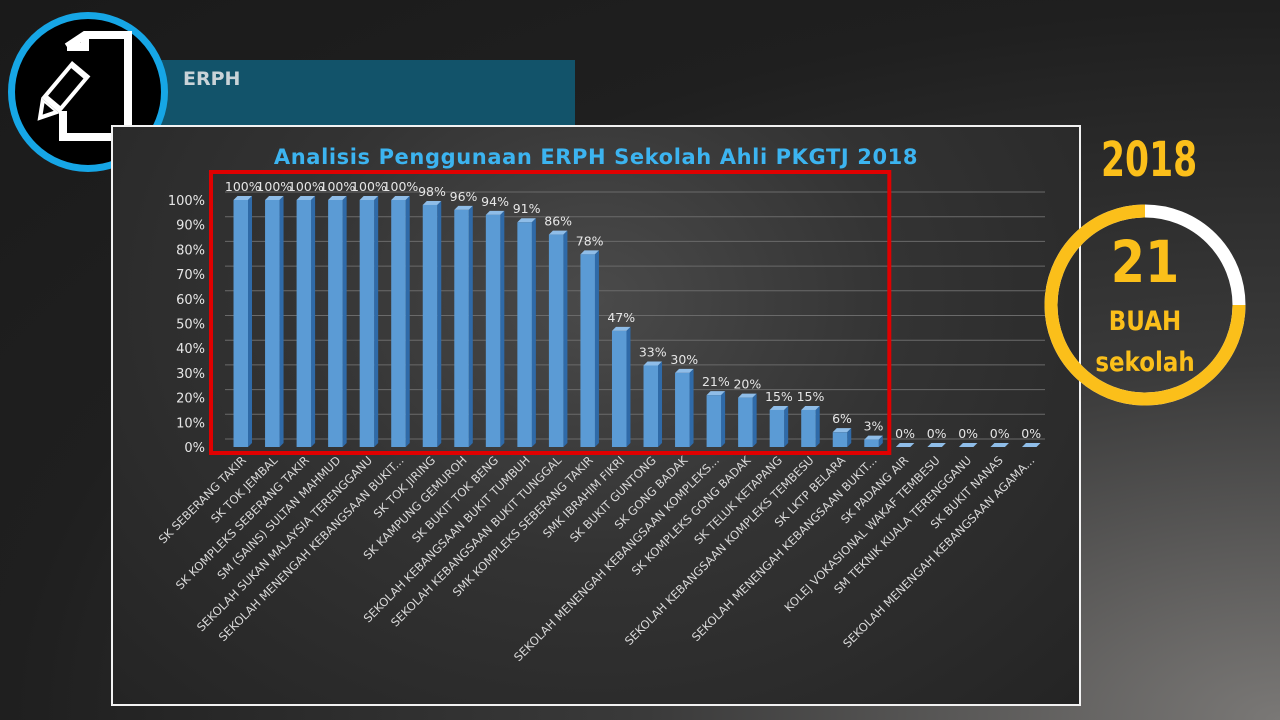 The height and width of the screenshot is (720, 1280). What do you see at coordinates (495, 201) in the screenshot?
I see `data-label: 94%` at bounding box center [495, 201].